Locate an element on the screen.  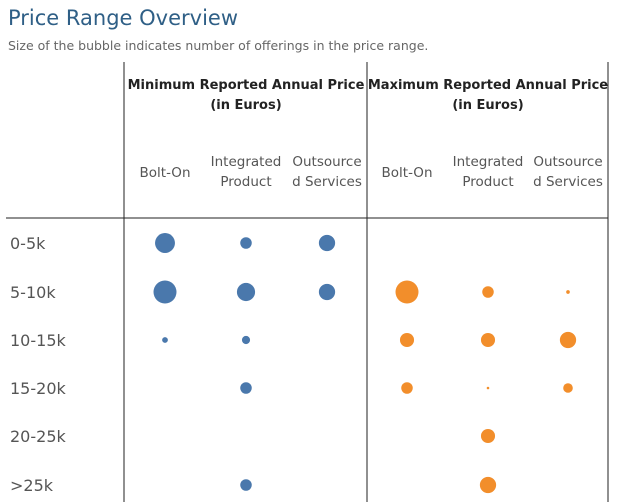
column-header-1-2-line-2: Product is located at coordinates (245, 182).